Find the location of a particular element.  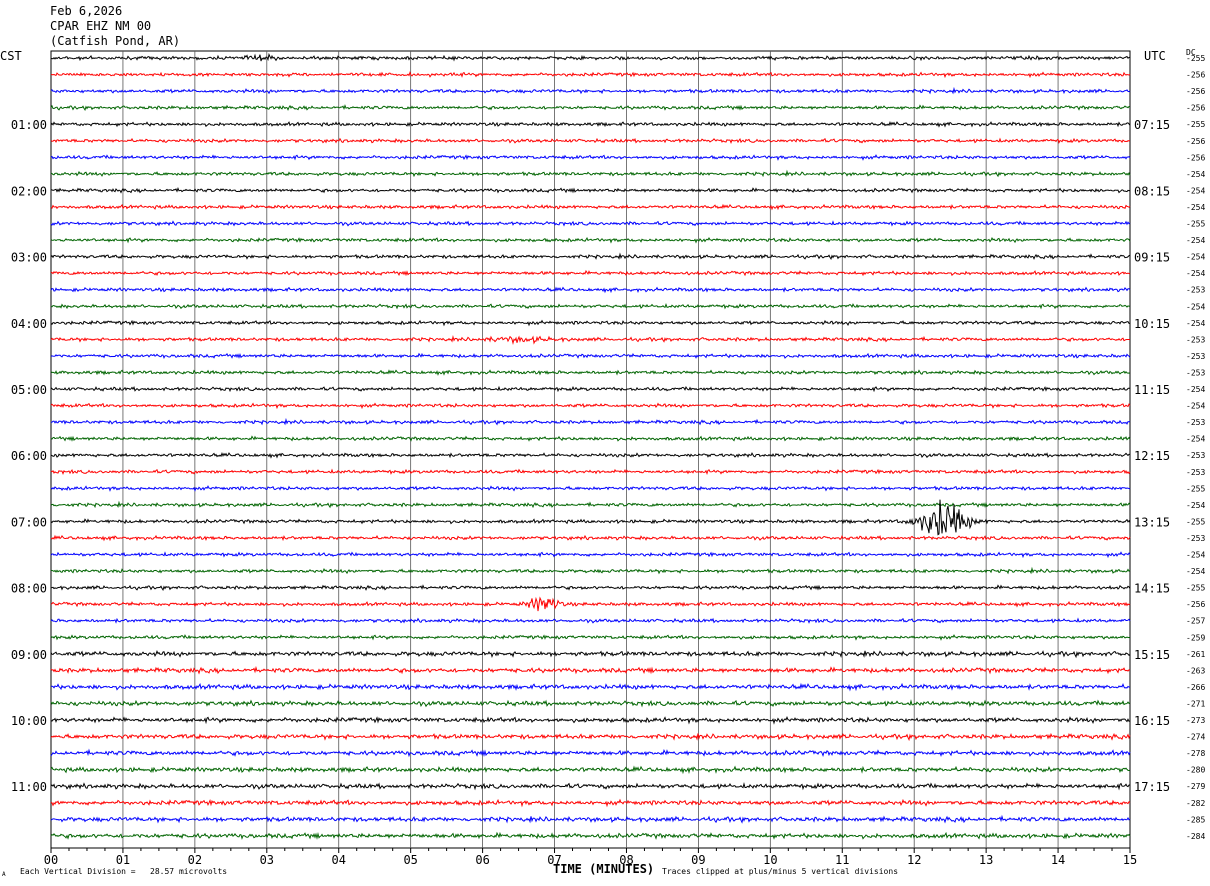

chart-header-station: CPAR EHZ NM 00 is located at coordinates (101, 26).